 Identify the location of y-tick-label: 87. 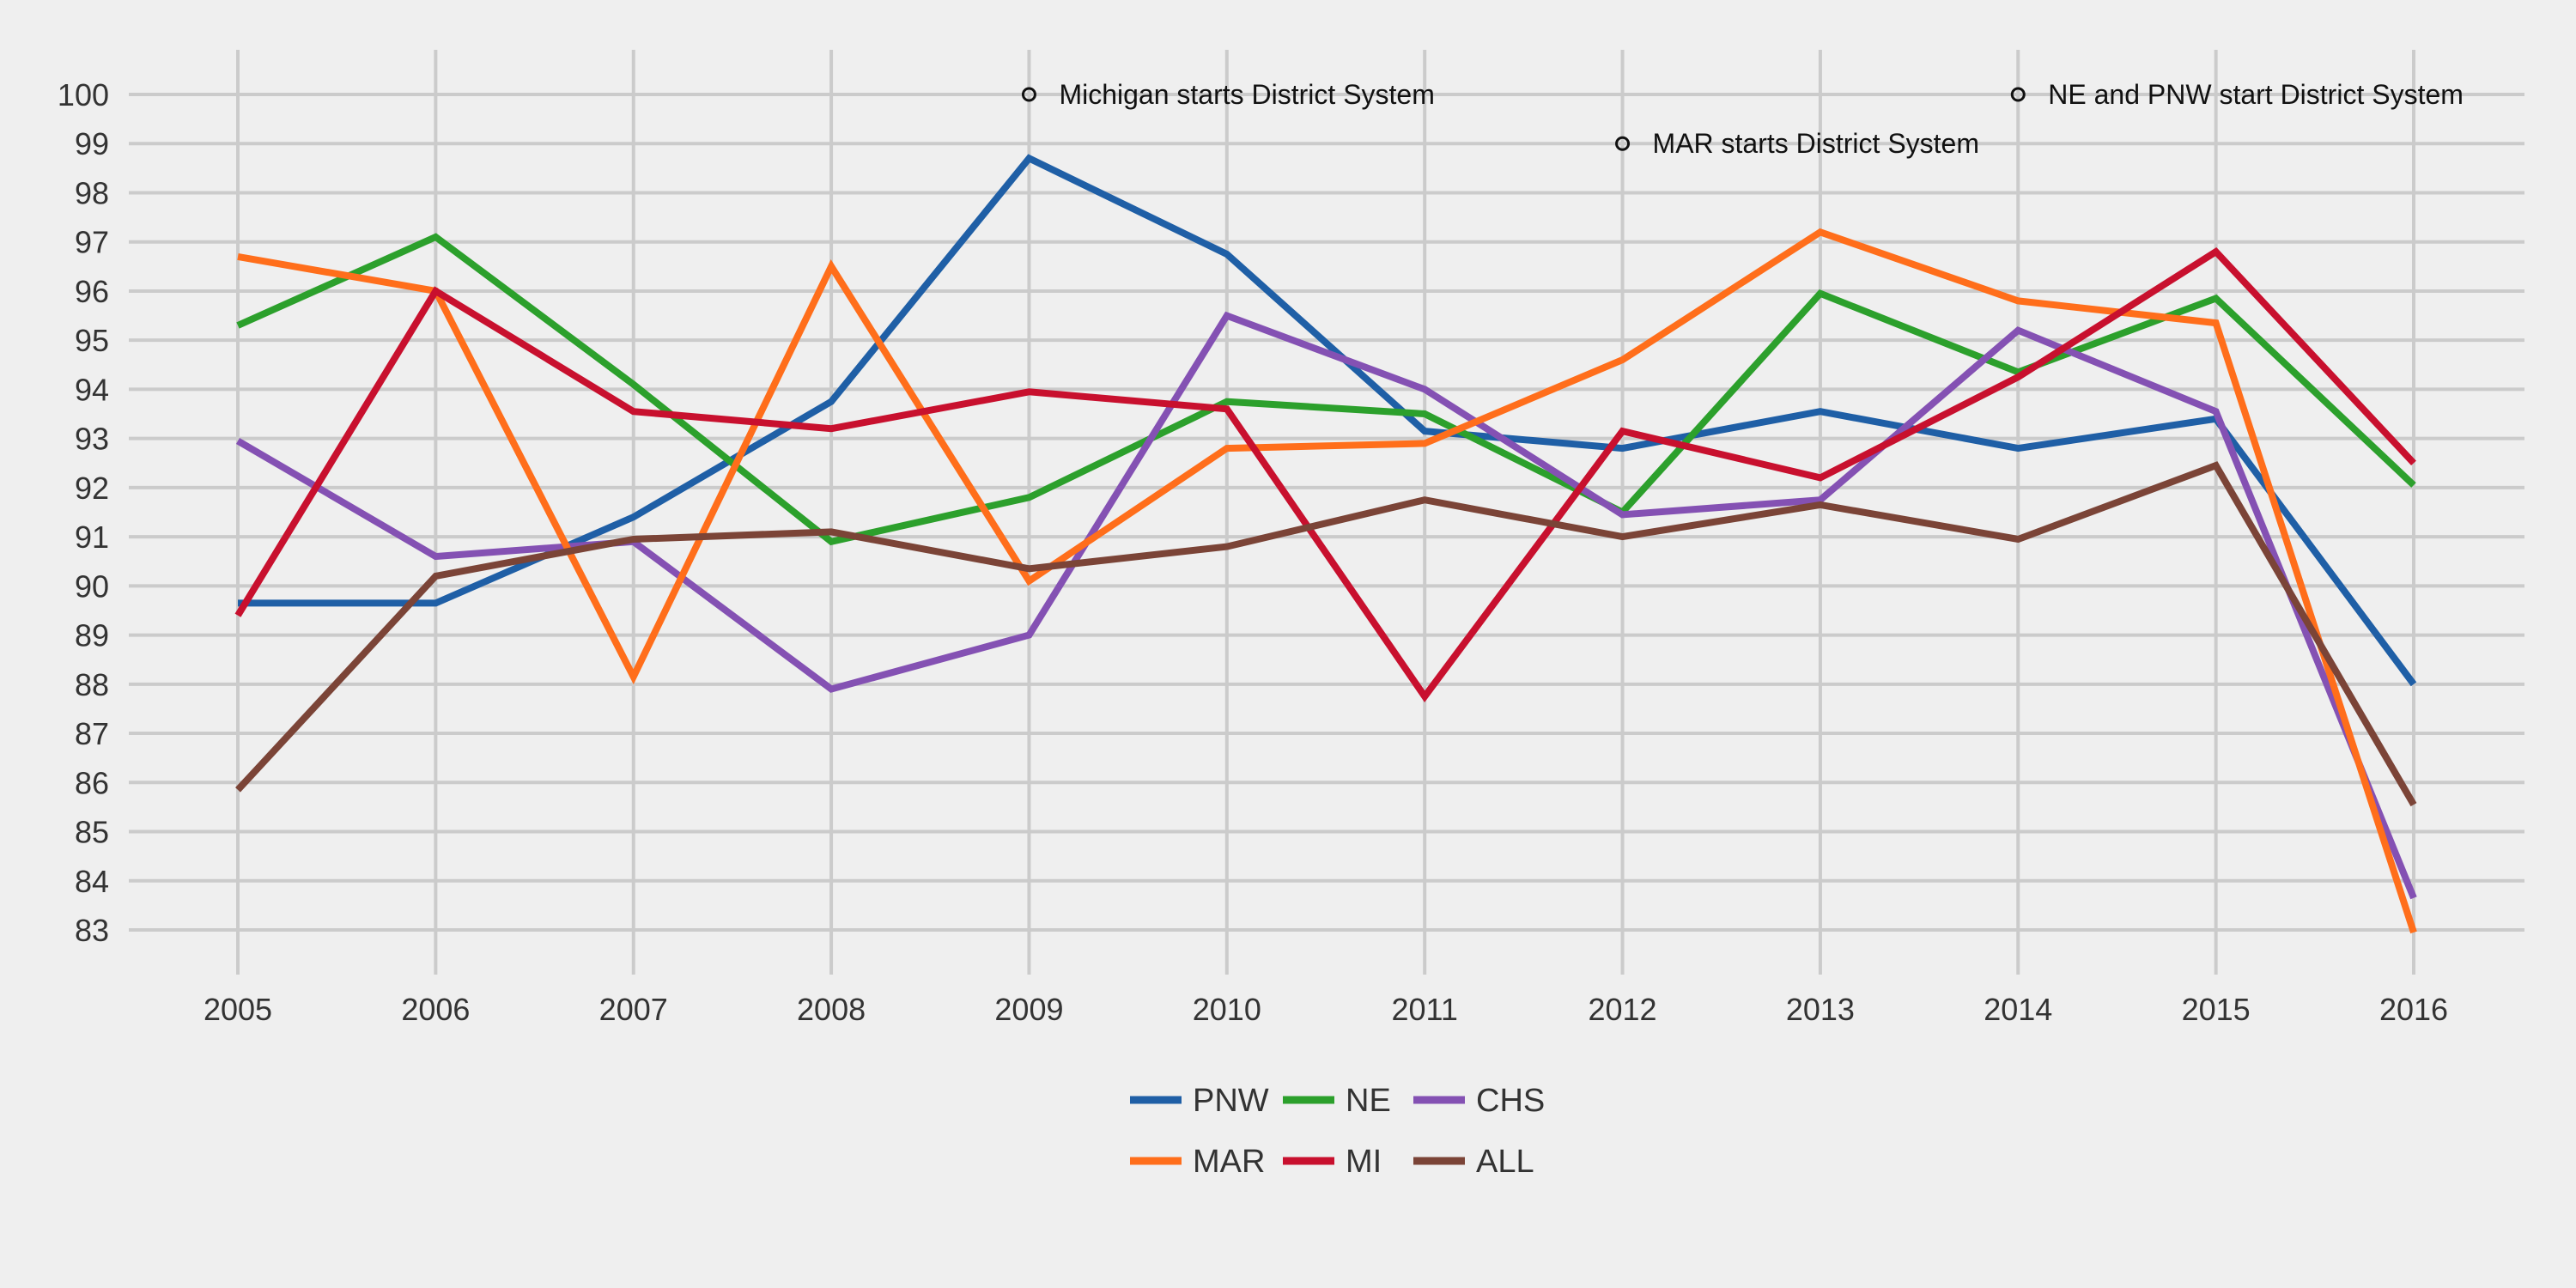
(92, 733).